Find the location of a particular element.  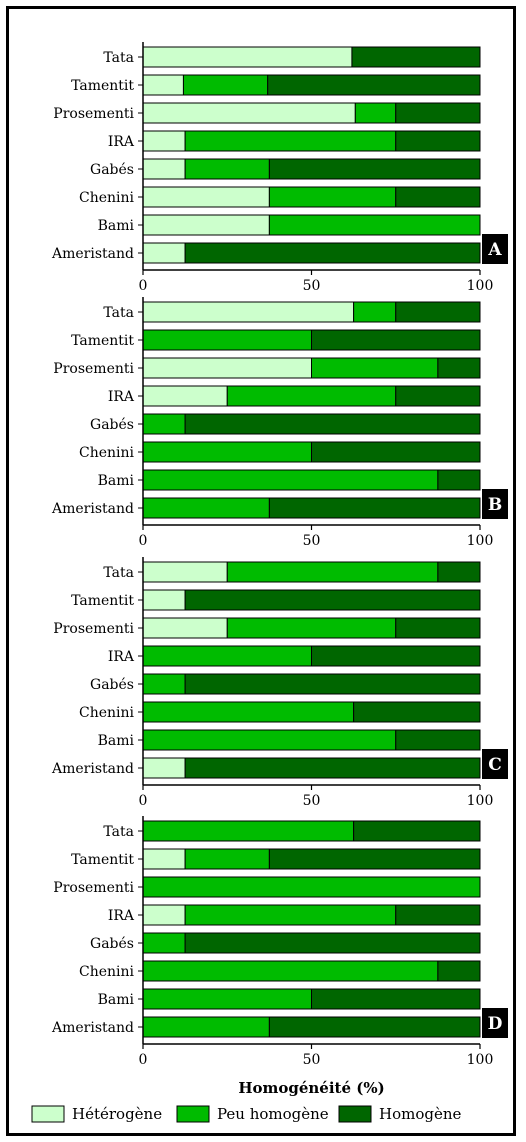

panel-letter: D is located at coordinates (495, 1024).